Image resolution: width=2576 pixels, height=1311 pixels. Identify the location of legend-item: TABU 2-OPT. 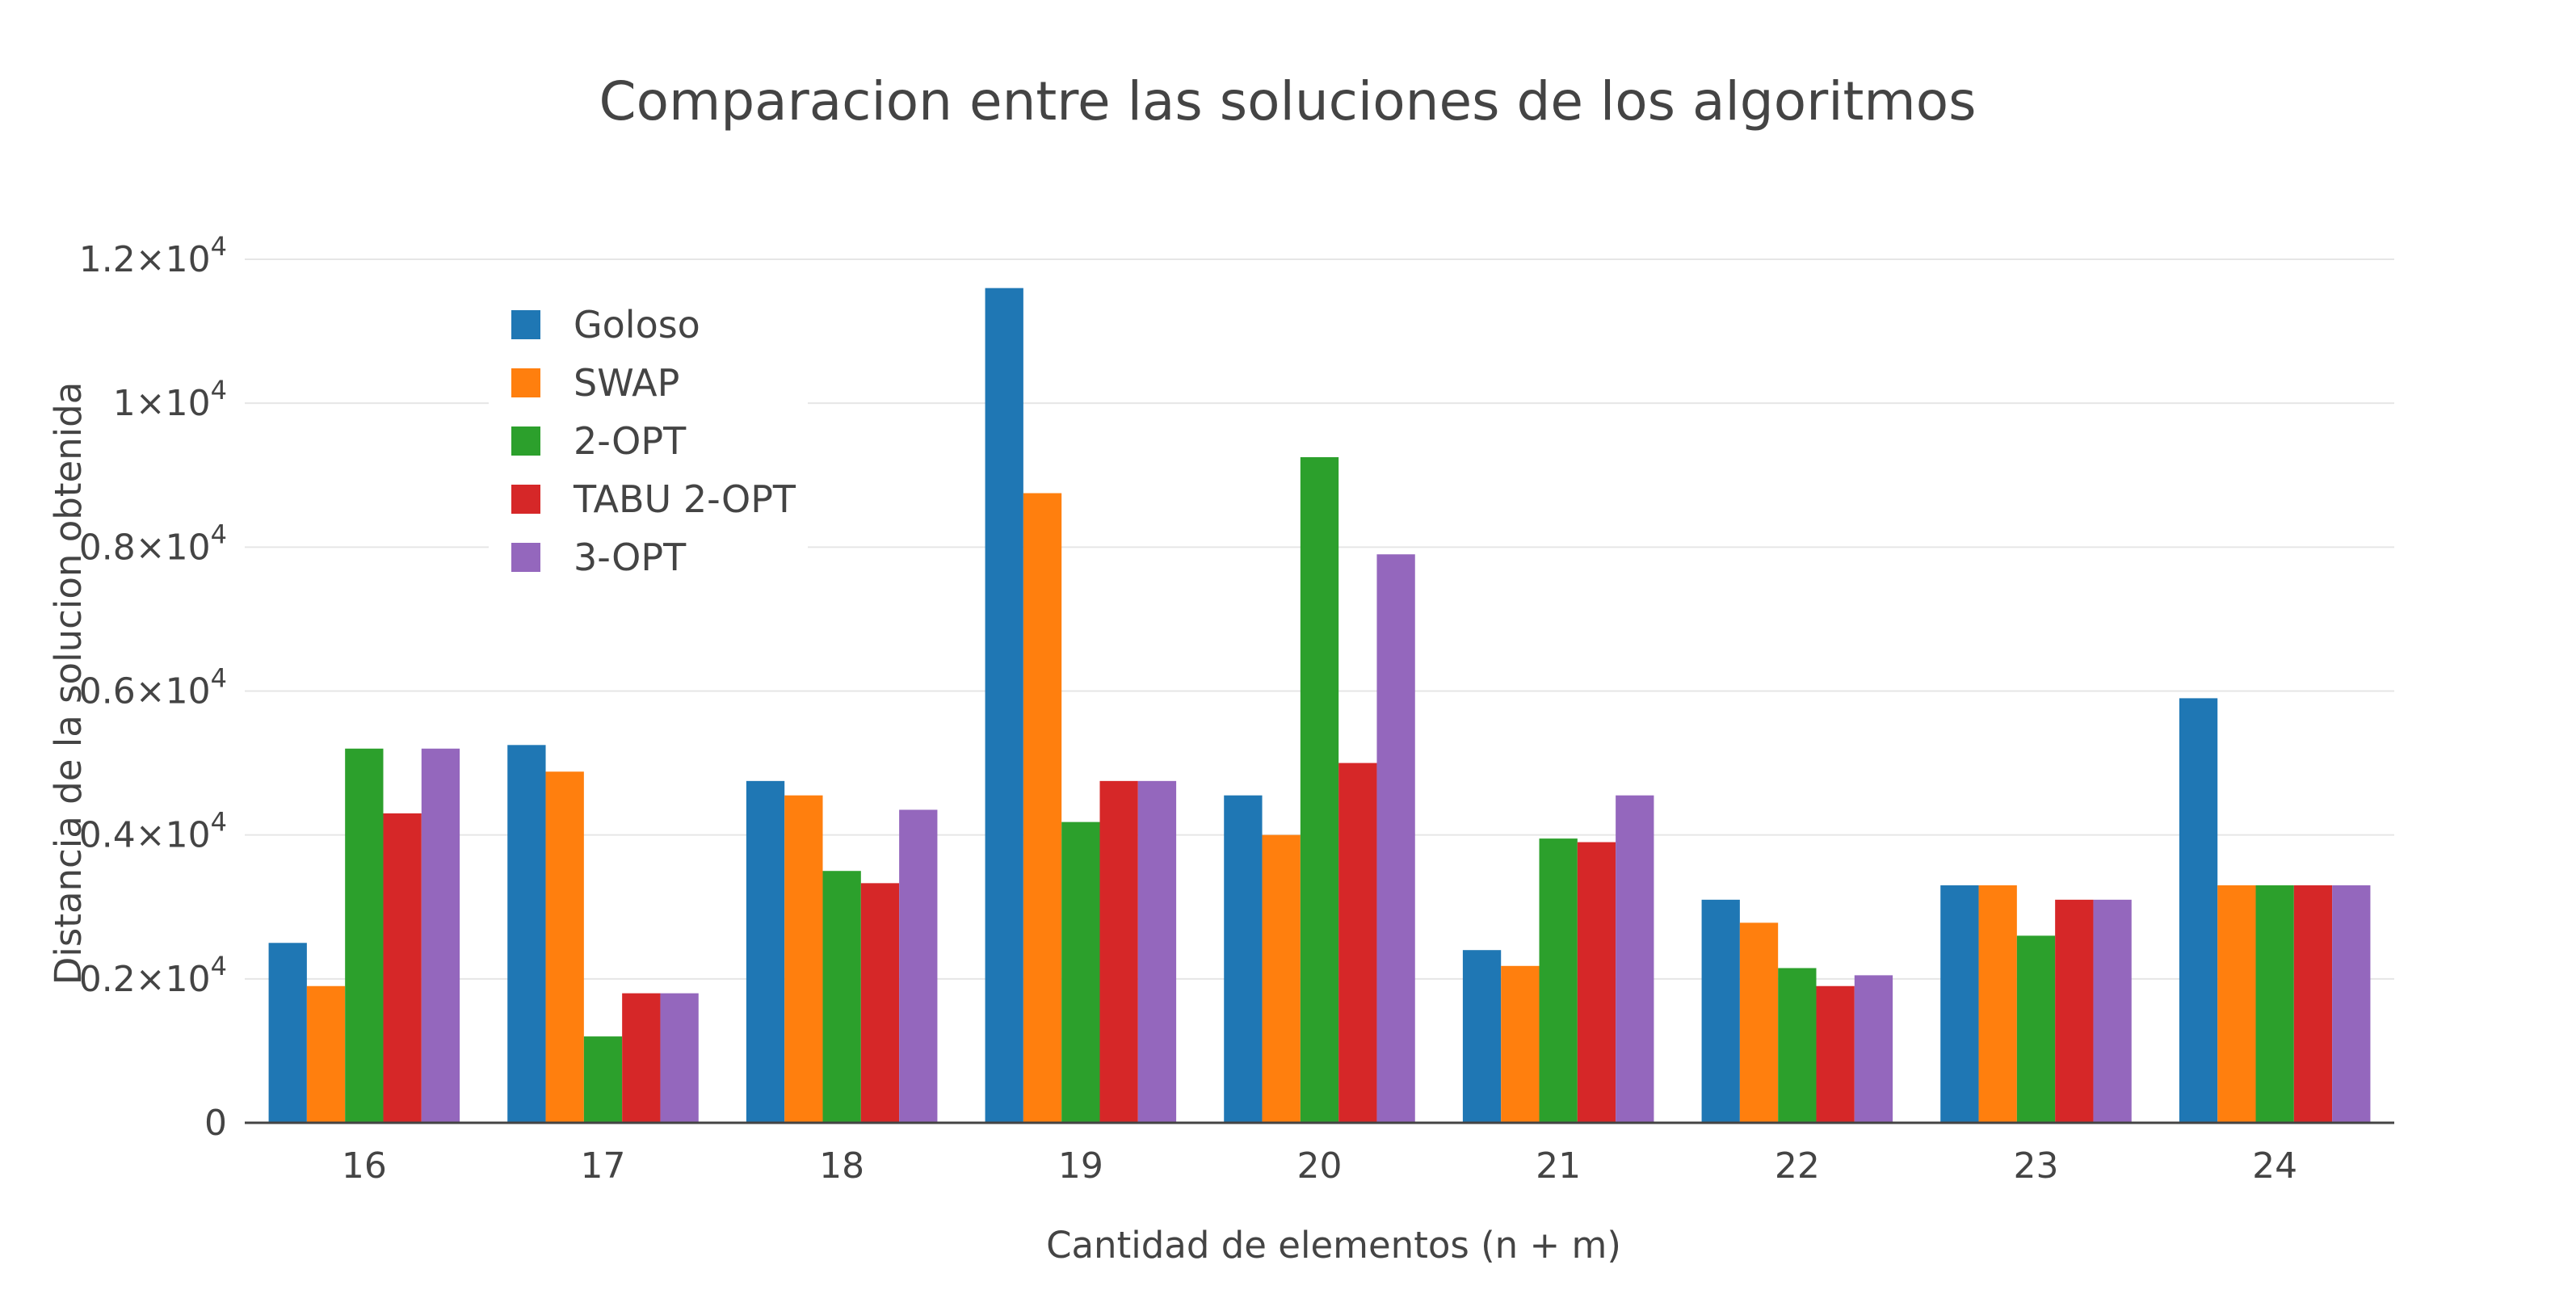
(653, 499).